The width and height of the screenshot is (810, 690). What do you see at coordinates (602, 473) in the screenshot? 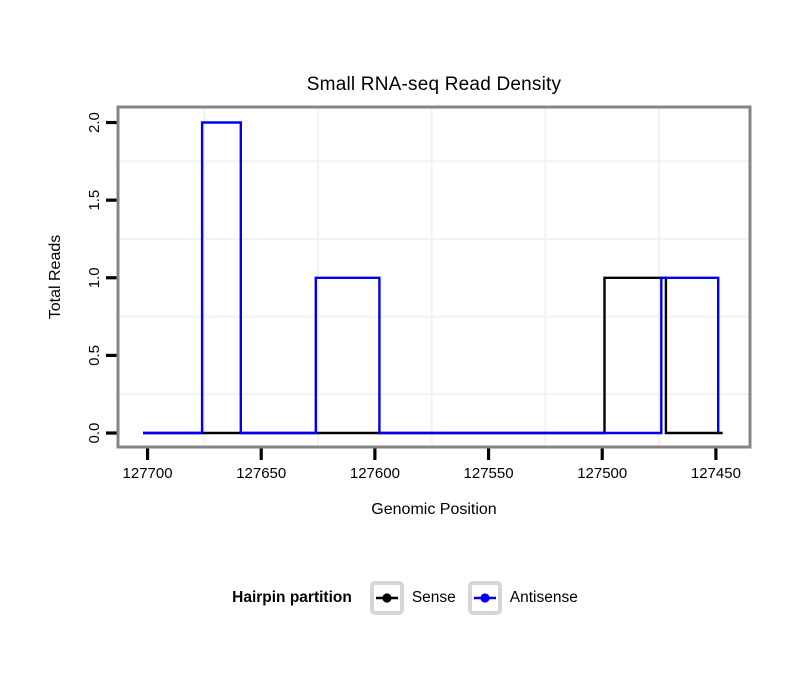
I see `x-tick-label: 127500` at bounding box center [602, 473].